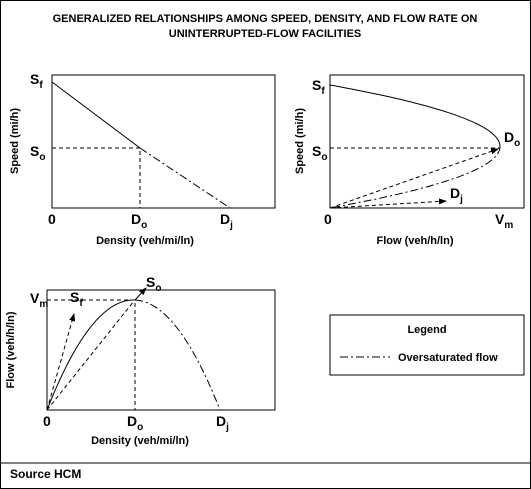  I want to click on y-label: Flow (veh/h/ln), so click(11, 349).